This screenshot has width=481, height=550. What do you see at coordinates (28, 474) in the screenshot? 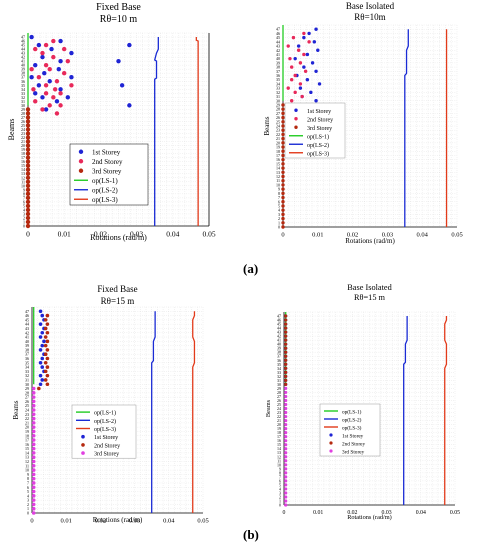
I see `y-tick-label: 9` at bounding box center [28, 474].